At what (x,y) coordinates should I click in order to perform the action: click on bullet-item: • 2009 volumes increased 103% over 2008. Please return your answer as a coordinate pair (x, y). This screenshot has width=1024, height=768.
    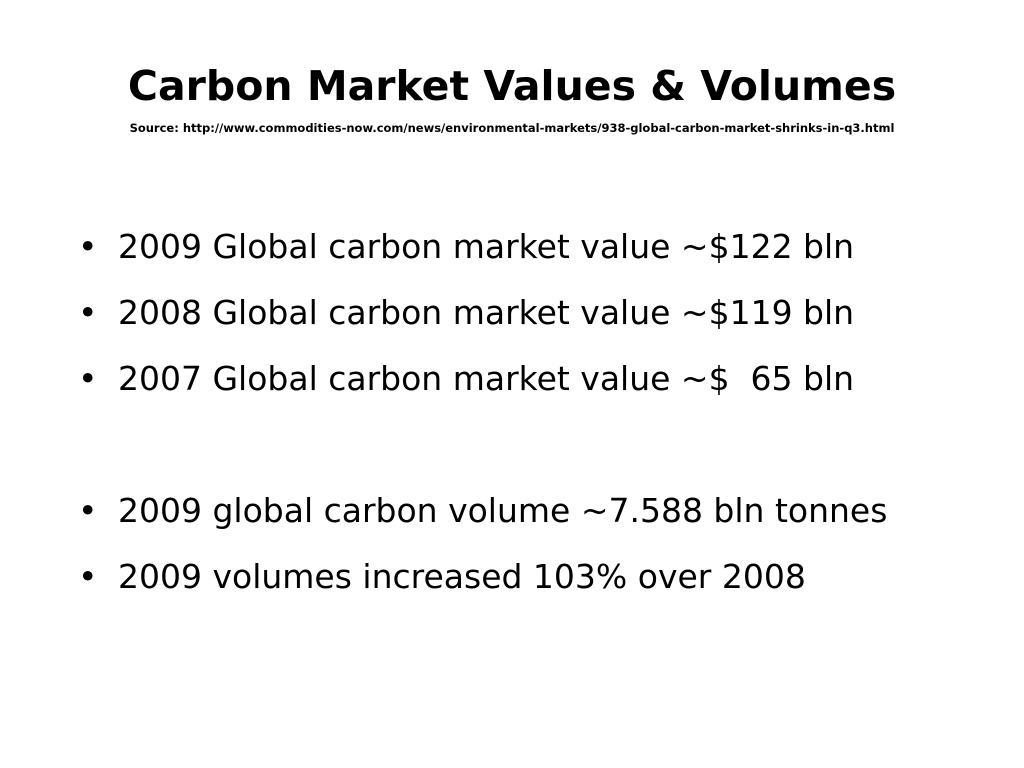
    Looking at the image, I should click on (538, 577).